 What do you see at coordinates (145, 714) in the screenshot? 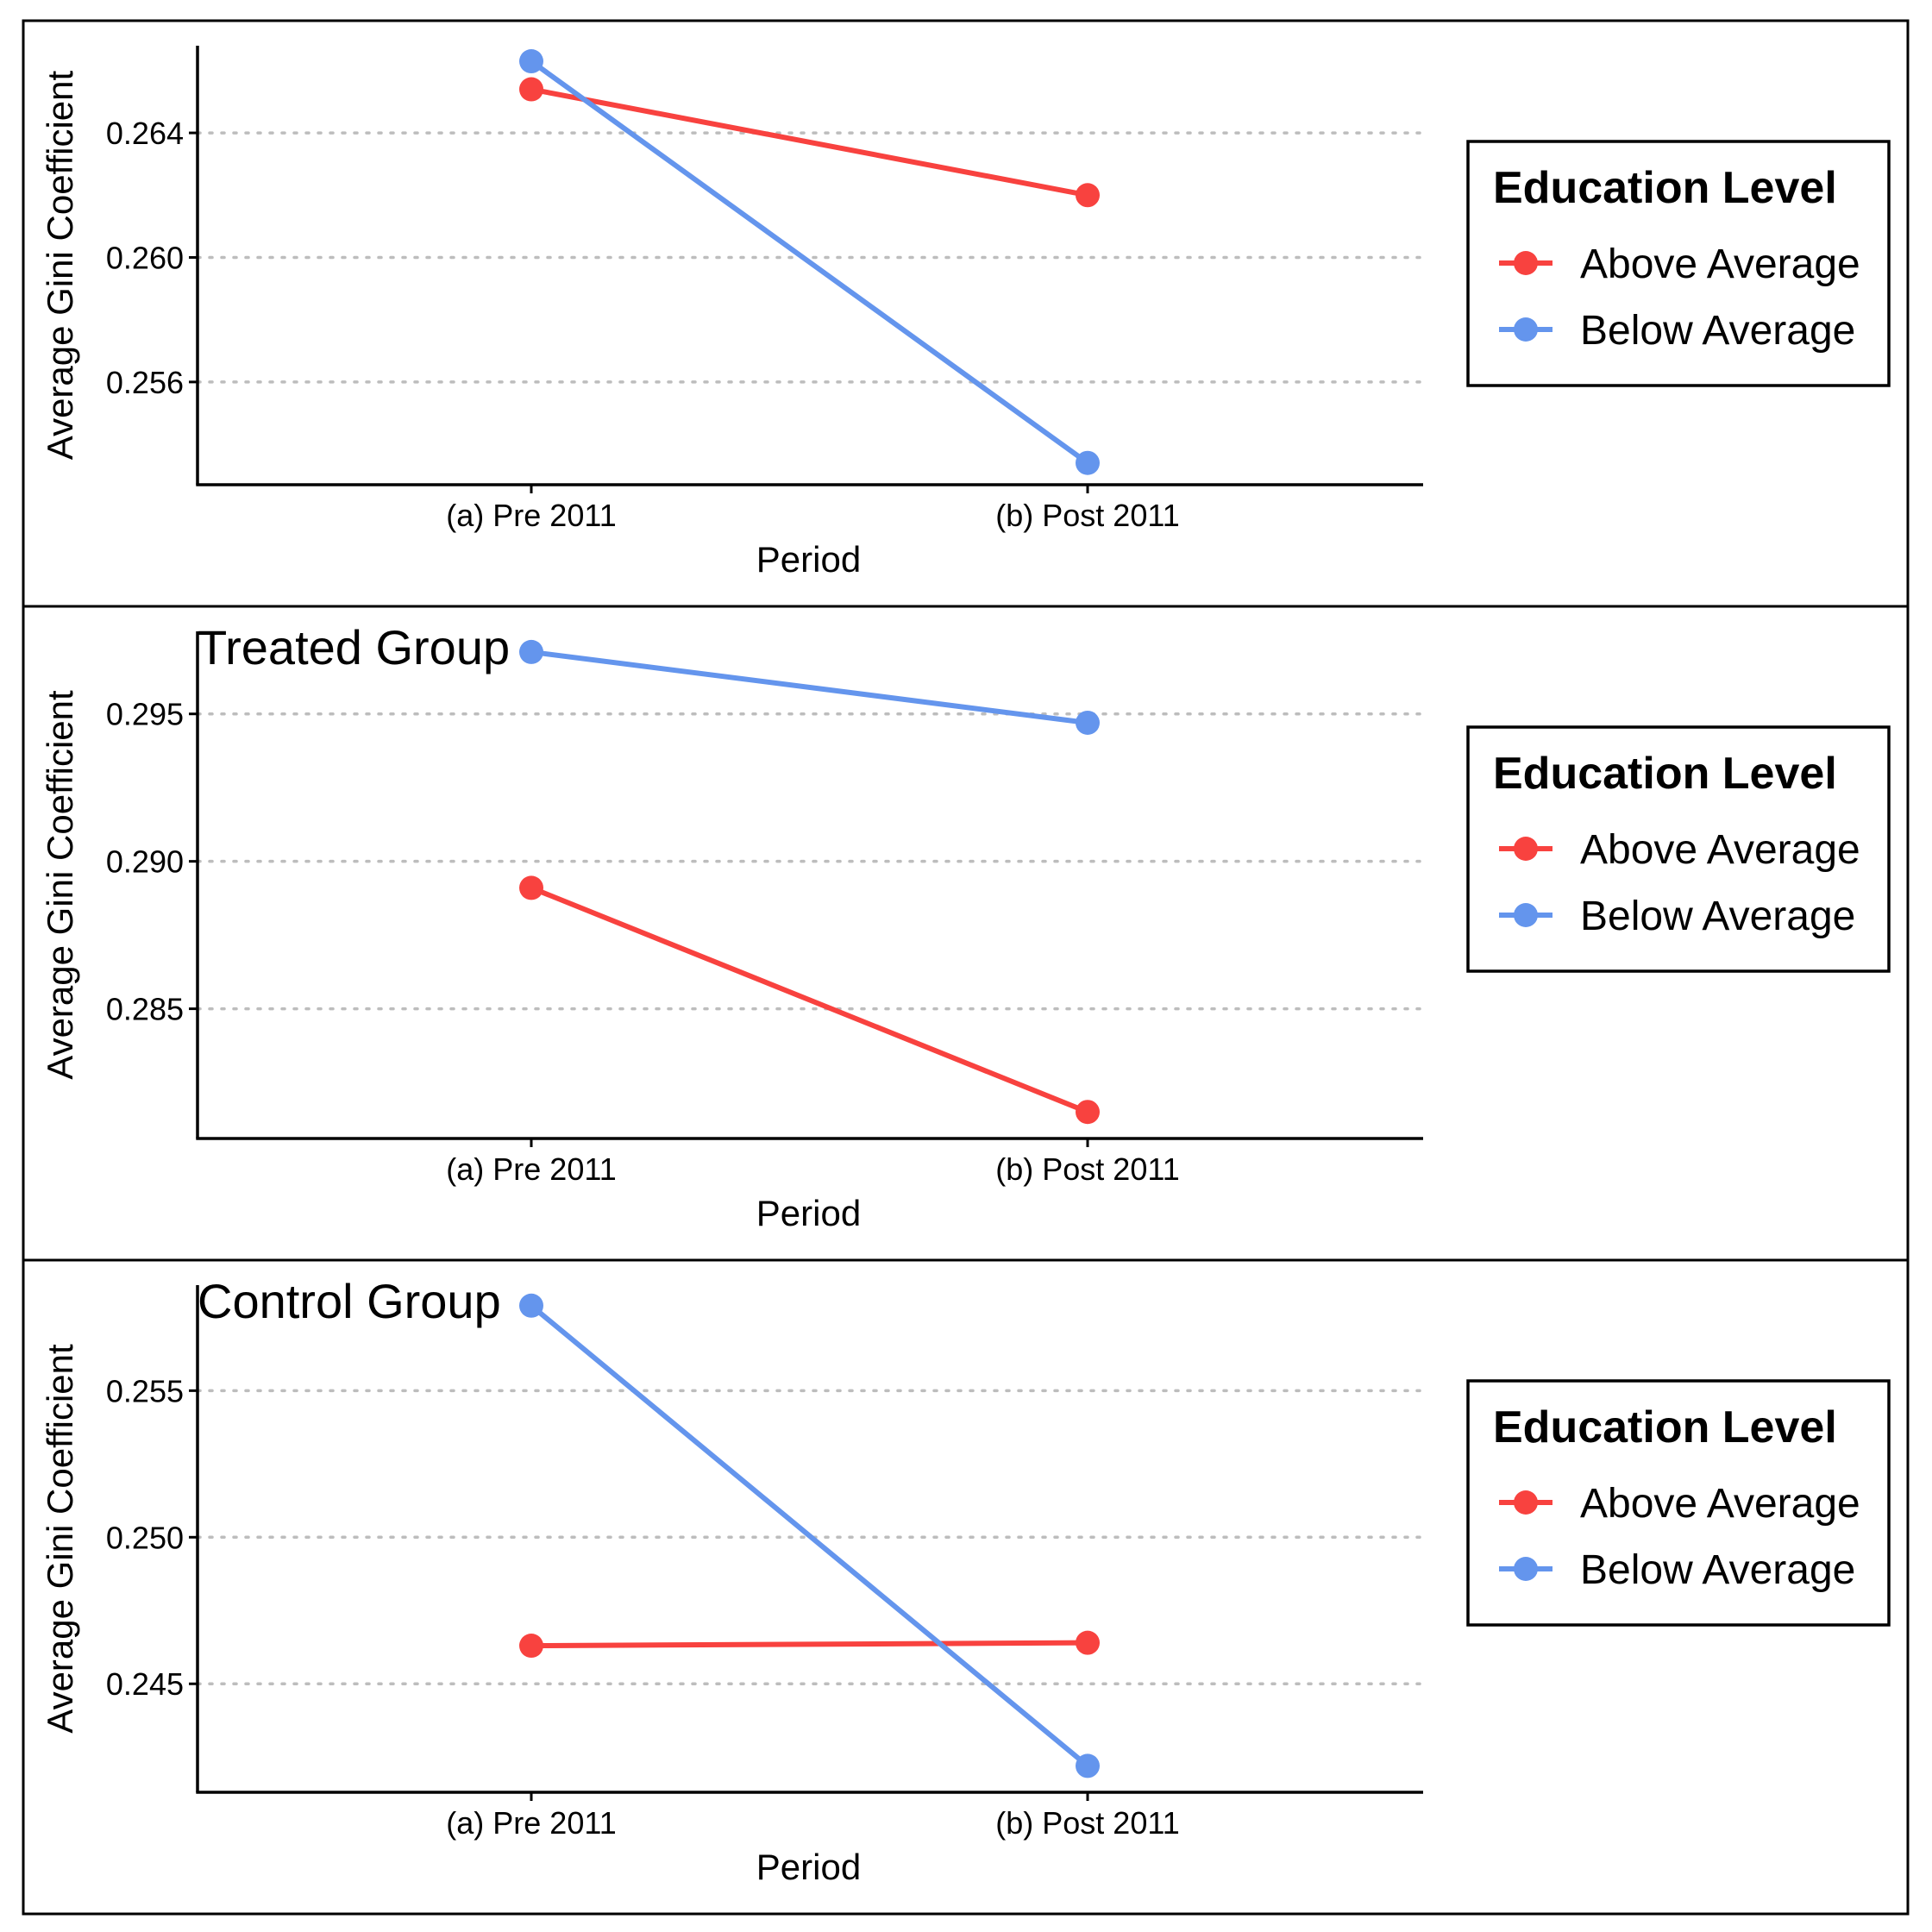
I see `y-tick-label: 0.295` at bounding box center [145, 714].